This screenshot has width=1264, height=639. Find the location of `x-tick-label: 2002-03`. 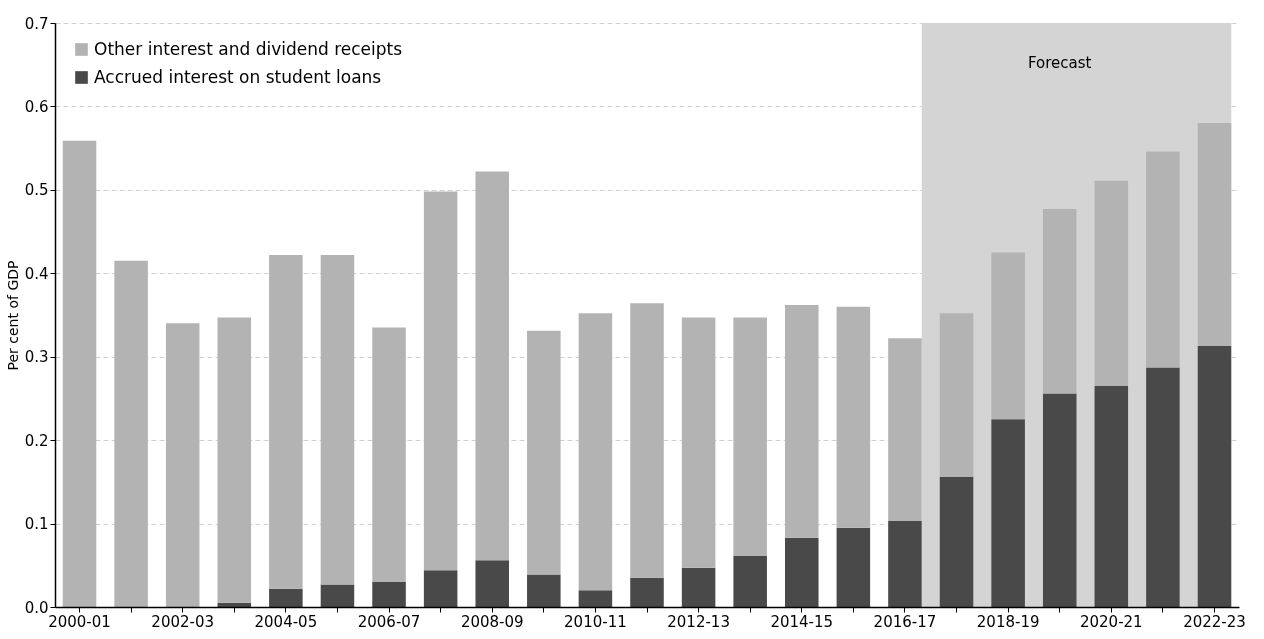

x-tick-label: 2002-03 is located at coordinates (183, 621).